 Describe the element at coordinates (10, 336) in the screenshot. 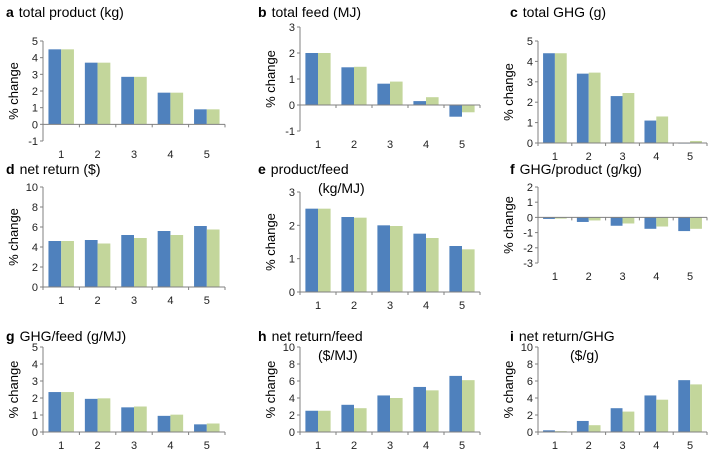

I see `panel-letter: g` at that location.